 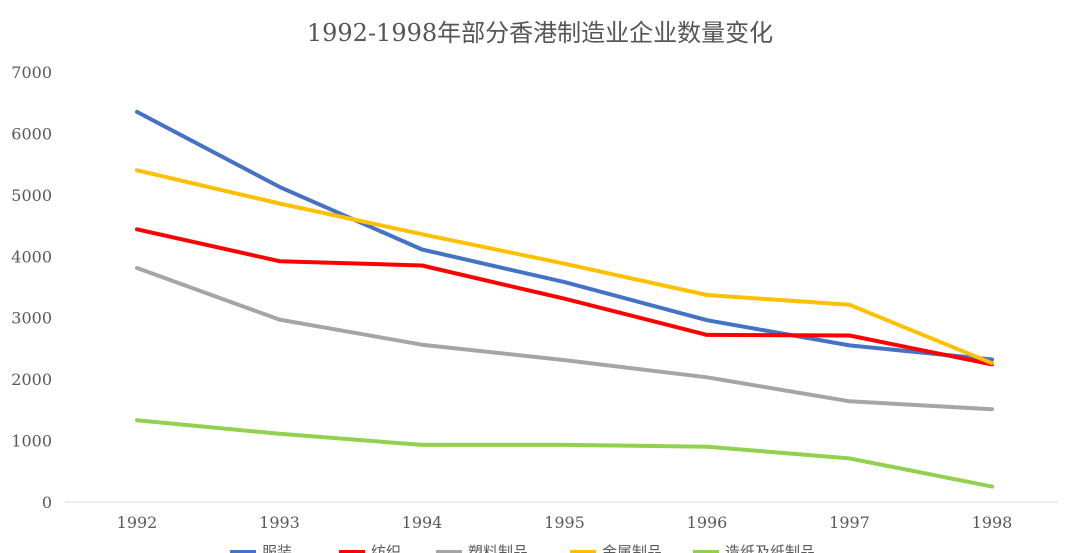 What do you see at coordinates (540, 33) in the screenshot?
I see `chart-title: 1992-1998年部分香港制造业企业数量变化` at bounding box center [540, 33].